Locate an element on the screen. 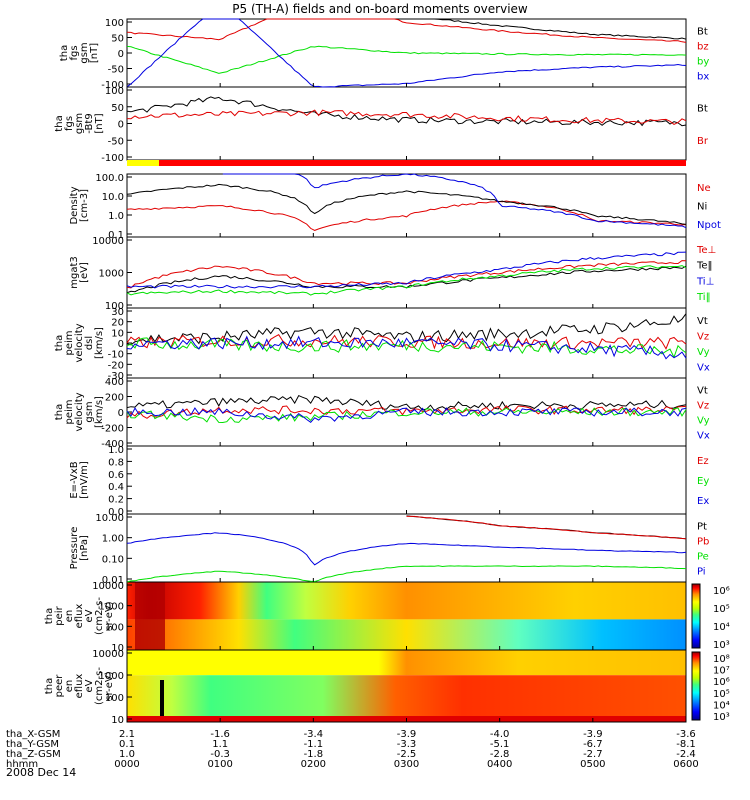 The image size is (750, 800). y-tick-label: -50 is located at coordinates (116, 70).